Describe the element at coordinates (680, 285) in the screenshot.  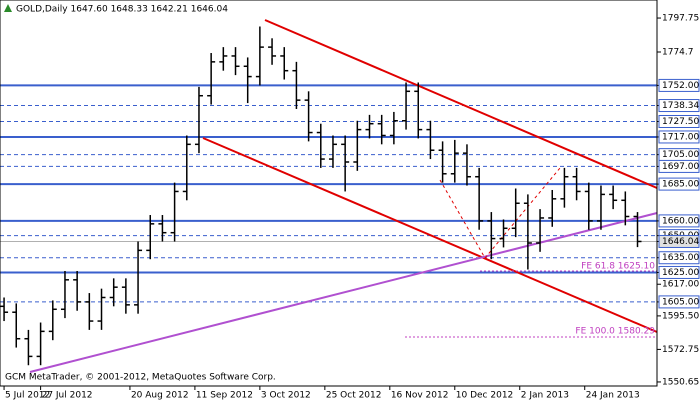
I see `y-tick-label: 1617.00` at that location.